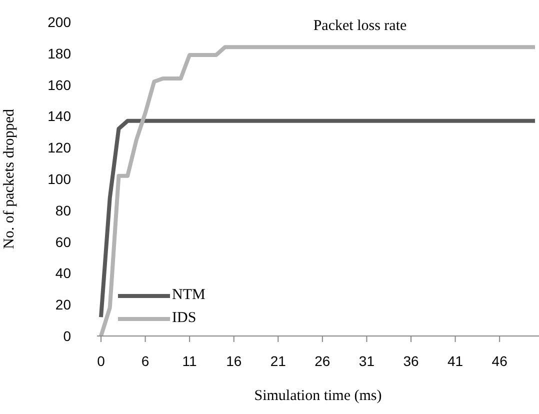 The width and height of the screenshot is (539, 414). I want to click on y-tick-label: 120, so click(60, 148).